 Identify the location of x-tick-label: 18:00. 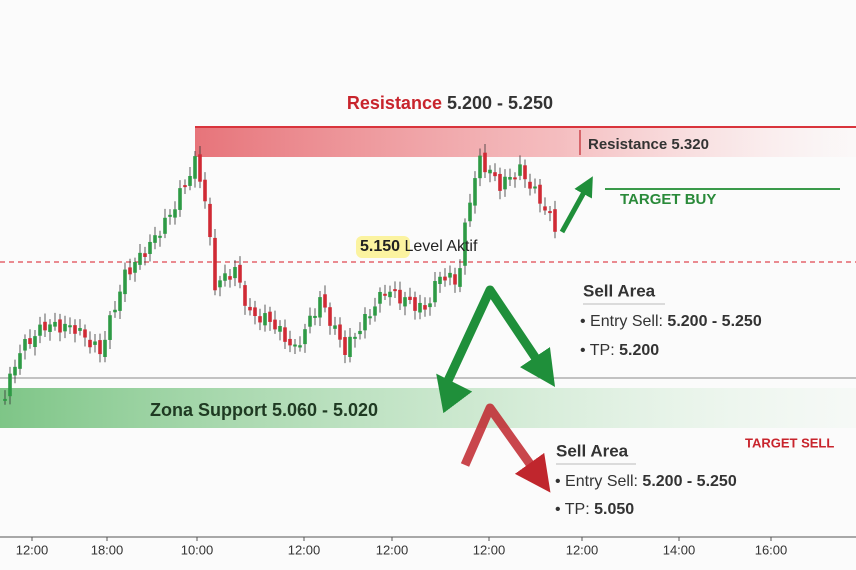
(107, 549).